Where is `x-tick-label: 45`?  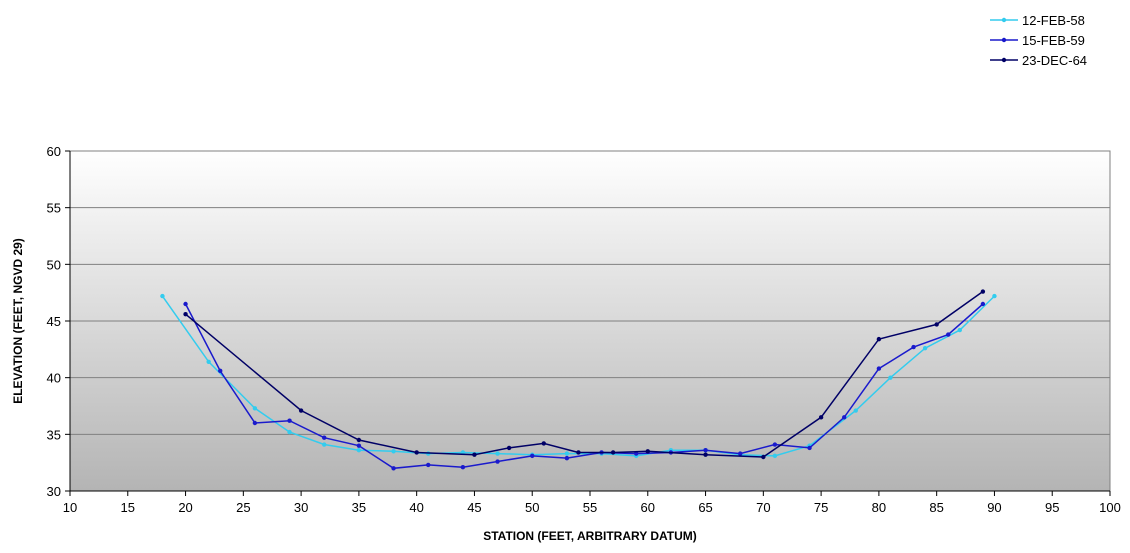 x-tick-label: 45 is located at coordinates (474, 507).